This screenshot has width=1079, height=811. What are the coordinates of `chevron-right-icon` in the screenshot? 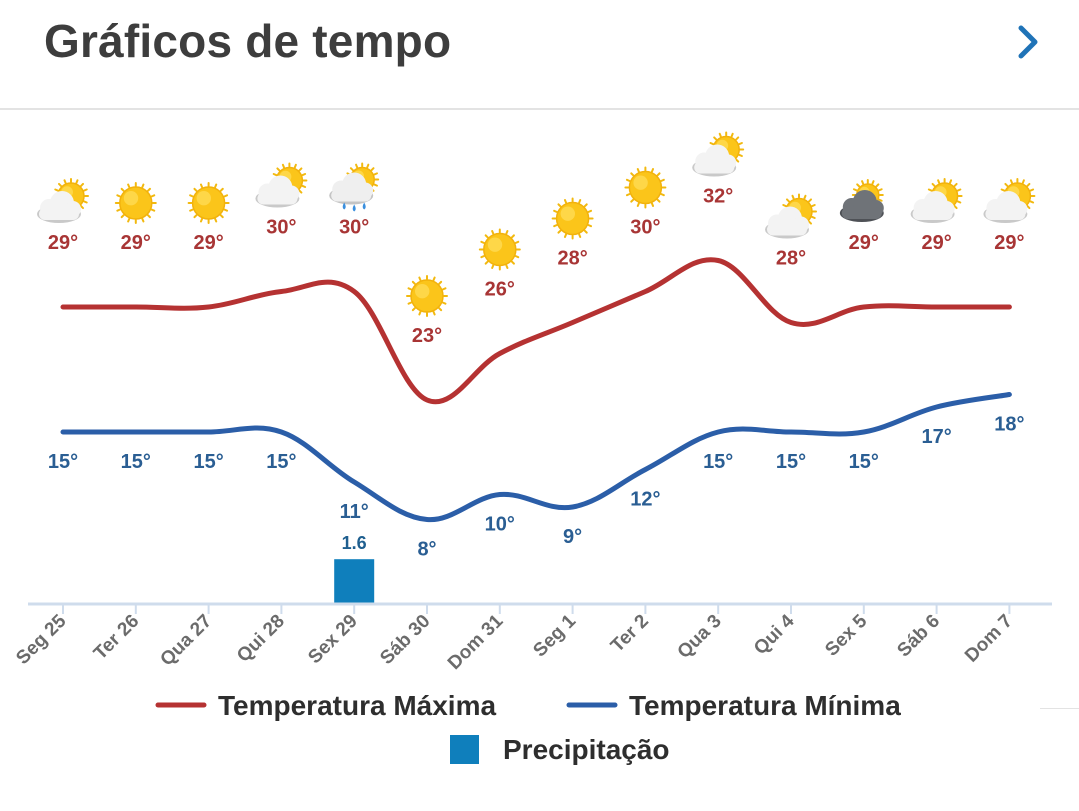 It's located at (1028, 42).